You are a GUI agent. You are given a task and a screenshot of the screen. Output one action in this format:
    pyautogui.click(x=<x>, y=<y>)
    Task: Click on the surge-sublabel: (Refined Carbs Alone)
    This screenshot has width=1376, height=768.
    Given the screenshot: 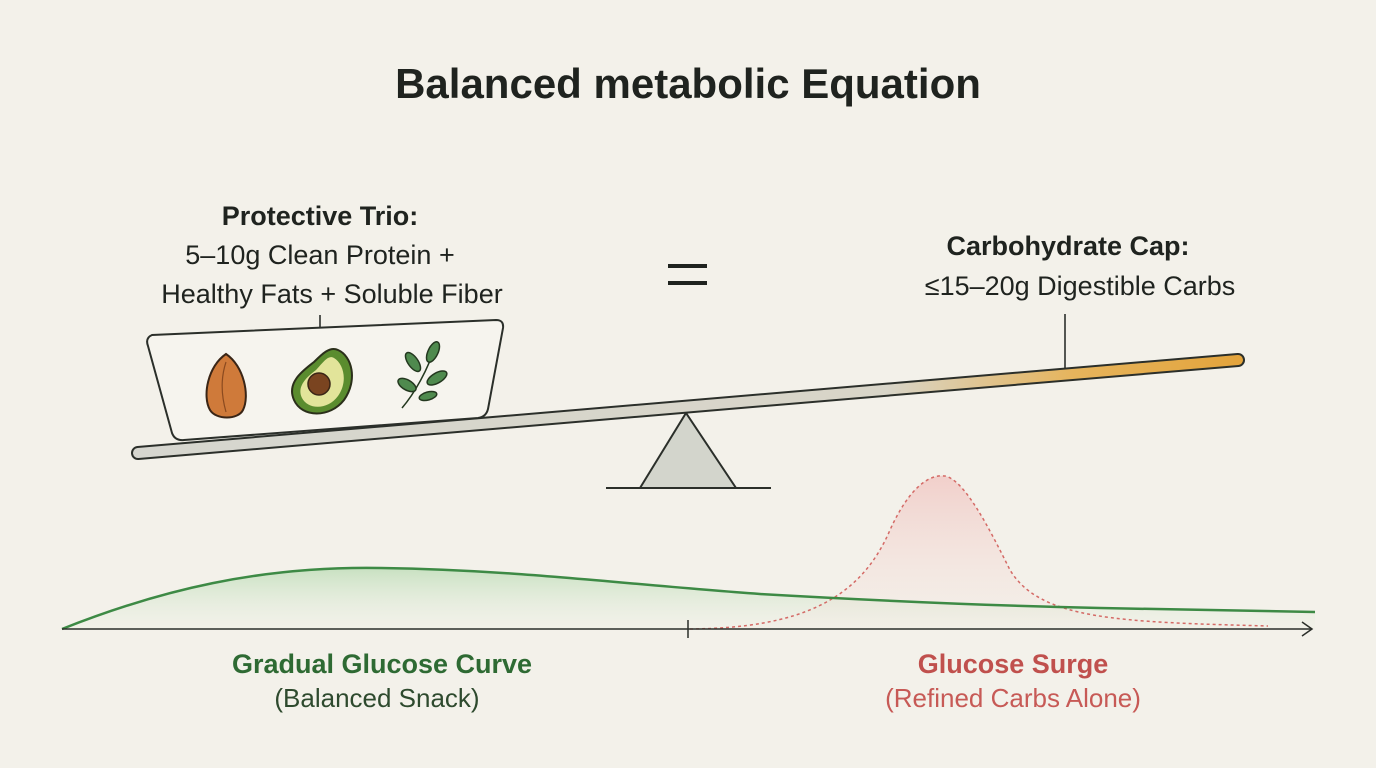 What is the action you would take?
    pyautogui.click(x=1013, y=698)
    